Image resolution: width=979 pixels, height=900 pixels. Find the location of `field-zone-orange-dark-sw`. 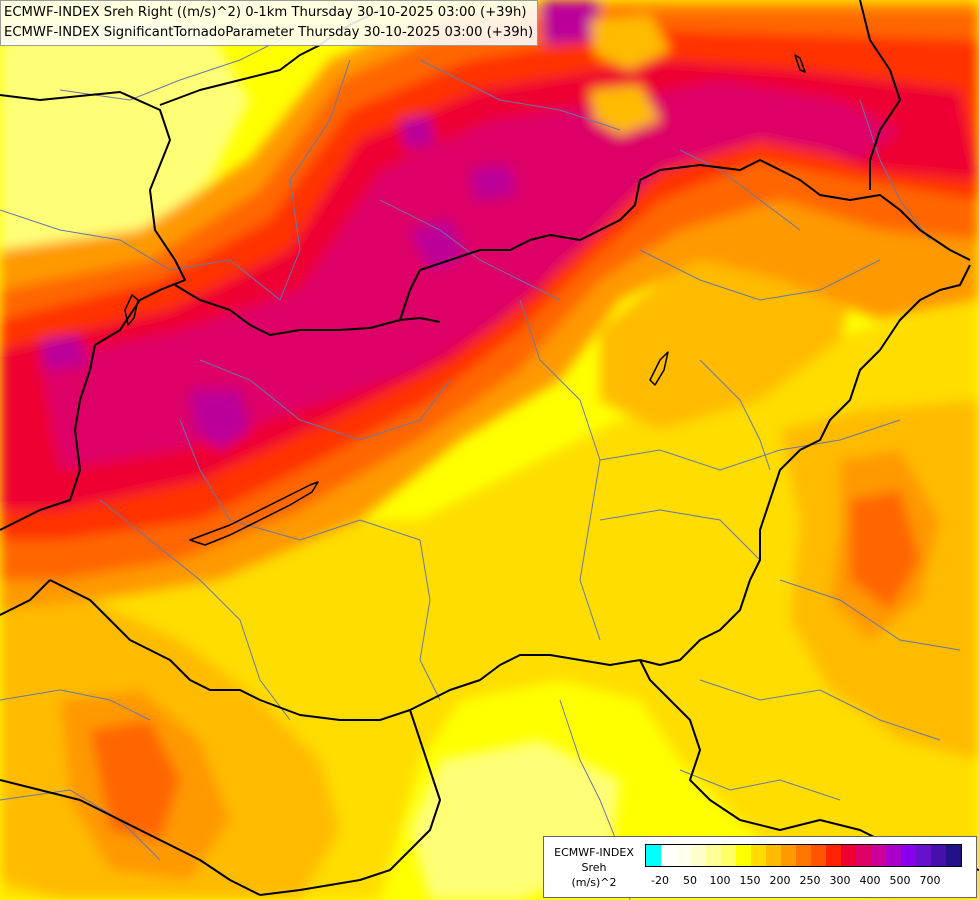

field-zone-orange-dark-sw is located at coordinates (135, 780).